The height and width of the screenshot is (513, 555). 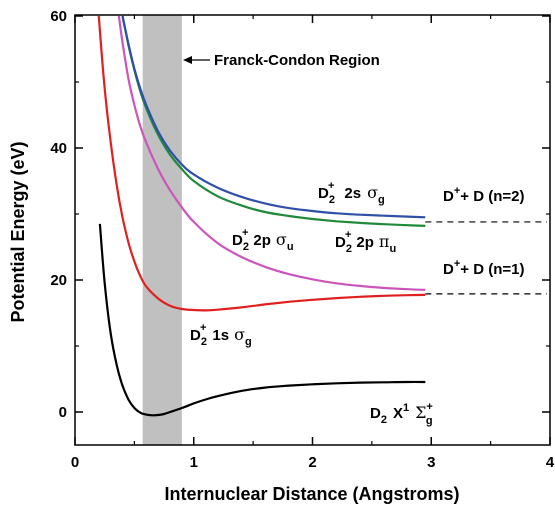 I want to click on x-tick-label-1: 1, so click(x=194, y=462).